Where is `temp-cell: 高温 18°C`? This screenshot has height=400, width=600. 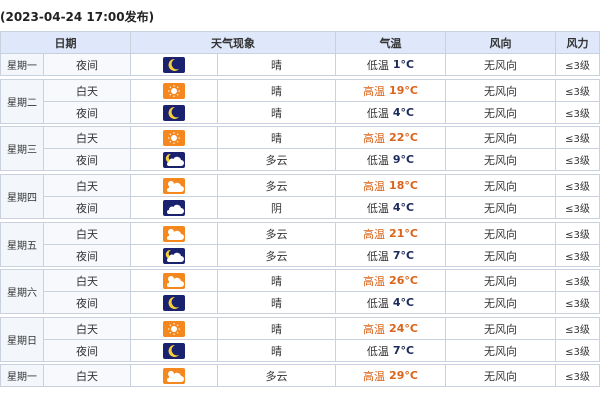
temp-cell: 高温 18°C is located at coordinates (390, 185).